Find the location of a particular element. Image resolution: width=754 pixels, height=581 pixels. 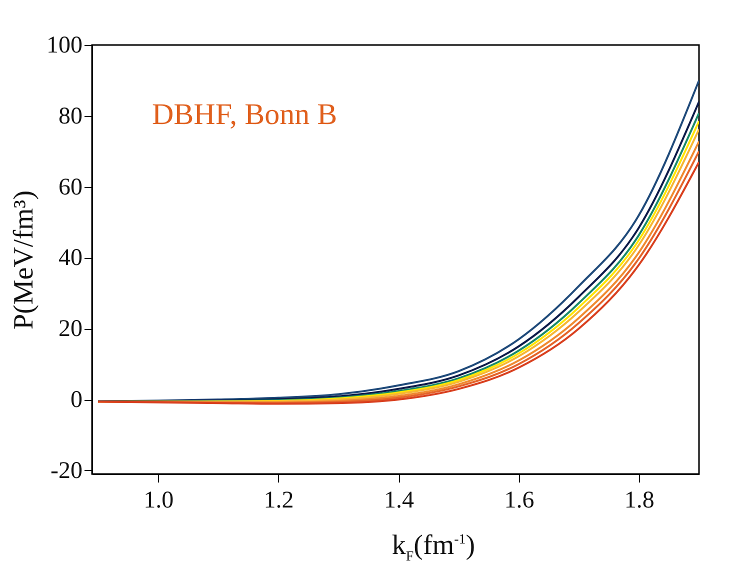

y-axis-title: P(MeV/fm³) is located at coordinates (24, 260).